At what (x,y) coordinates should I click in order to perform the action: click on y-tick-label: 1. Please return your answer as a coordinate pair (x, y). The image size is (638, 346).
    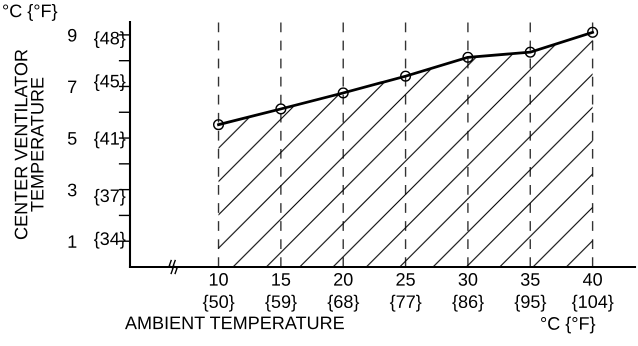
    Looking at the image, I should click on (72, 241).